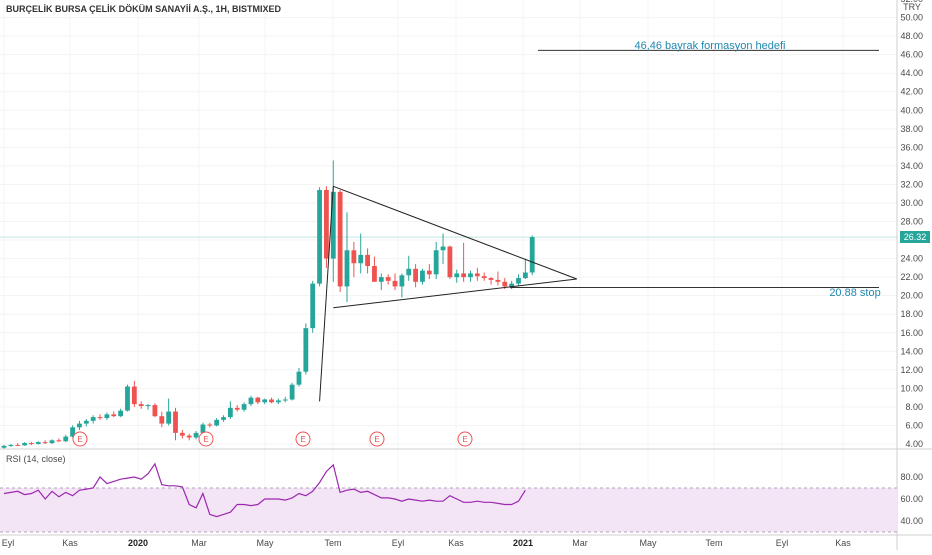 Image resolution: width=932 pixels, height=555 pixels. Describe the element at coordinates (911, 370) in the screenshot. I see `price-tick-label: 12.00` at that location.